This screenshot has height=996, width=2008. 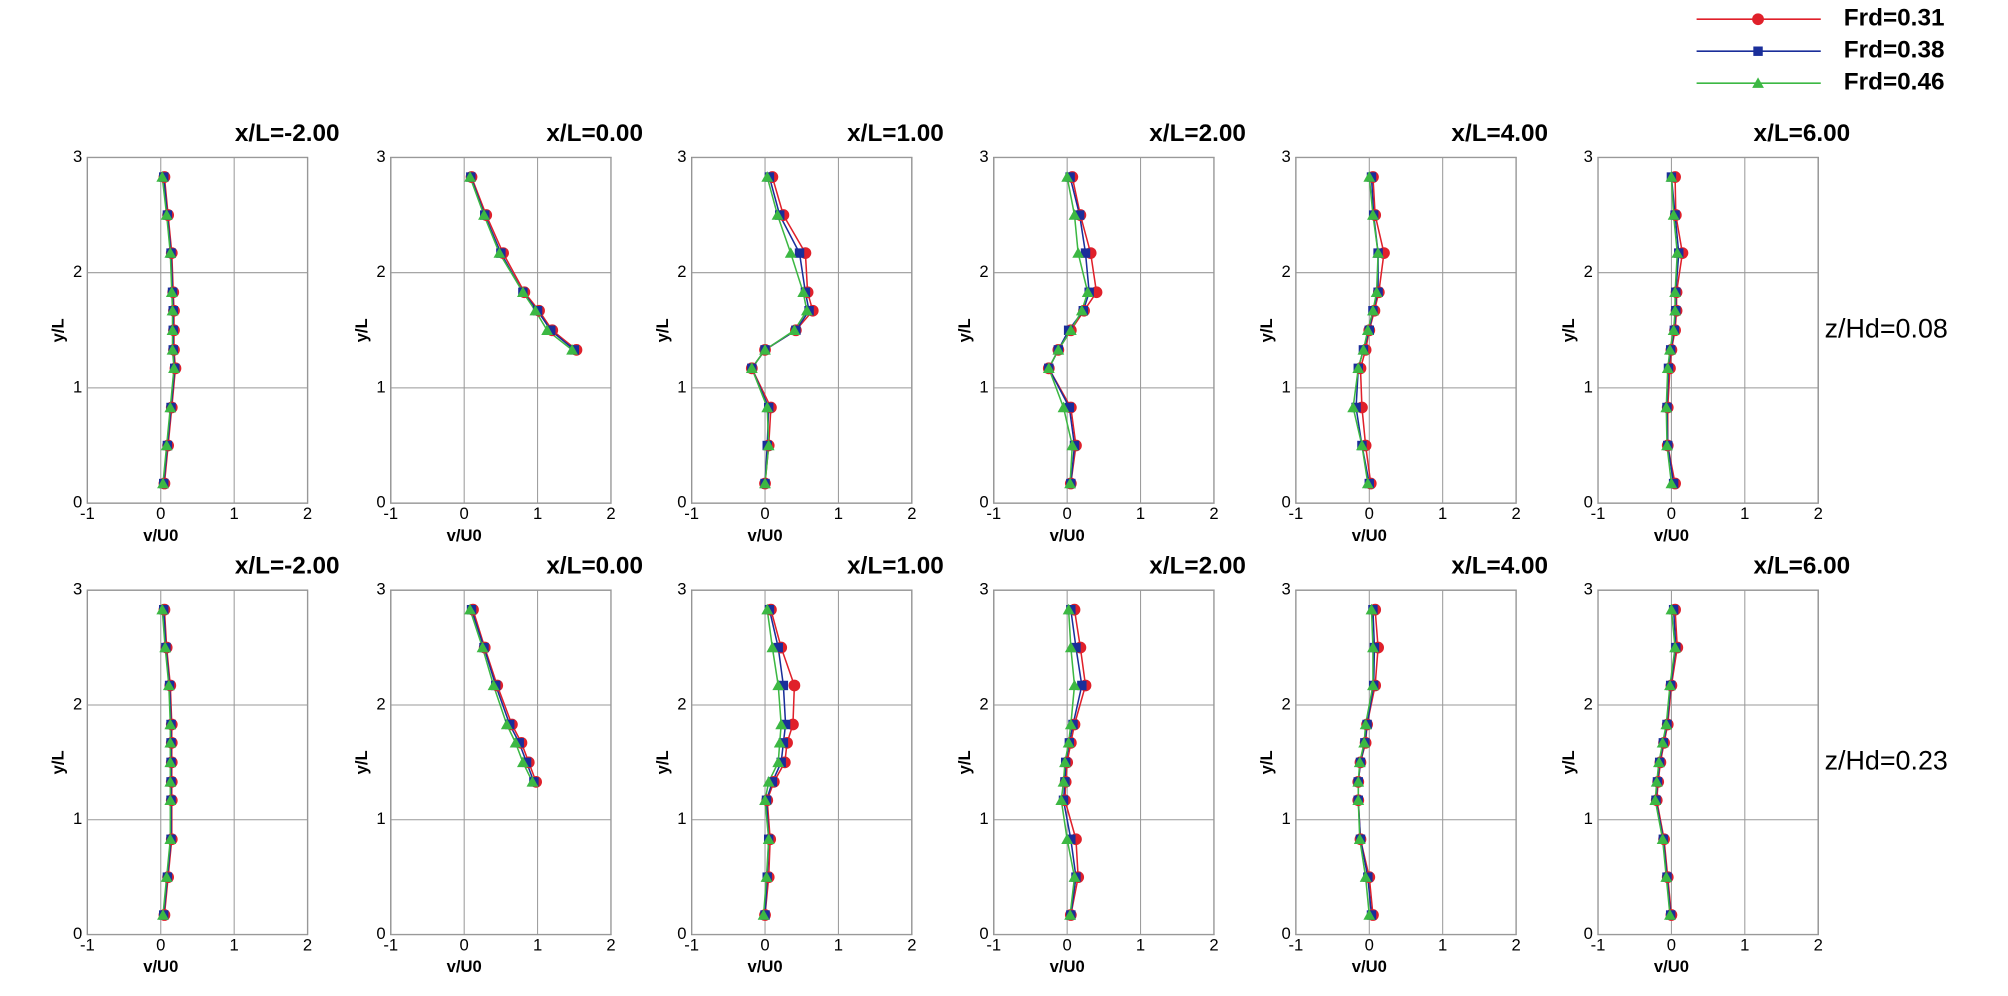 What do you see at coordinates (594, 566) in the screenshot?
I see `panel-title: x/L=0.00` at bounding box center [594, 566].